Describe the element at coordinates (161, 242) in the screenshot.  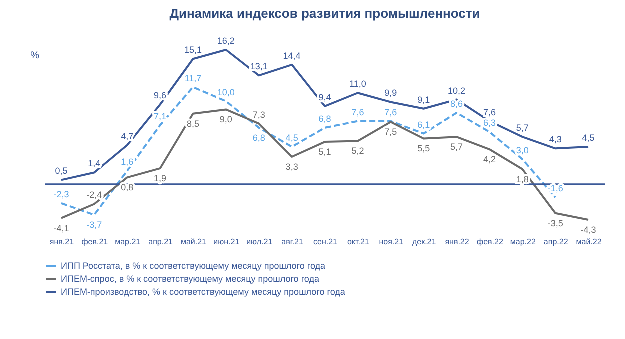
I see `x-tick-label: апр.21` at that location.